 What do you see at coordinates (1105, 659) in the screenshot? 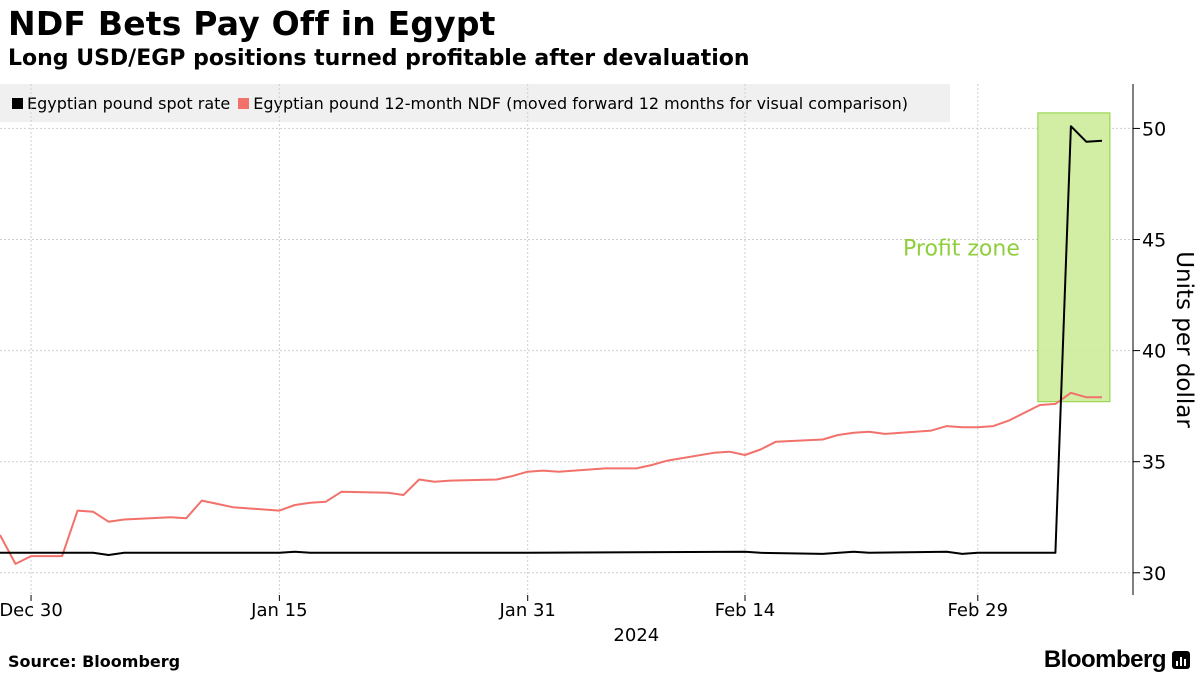
I see `brand-name: Bloomberg` at bounding box center [1105, 659].